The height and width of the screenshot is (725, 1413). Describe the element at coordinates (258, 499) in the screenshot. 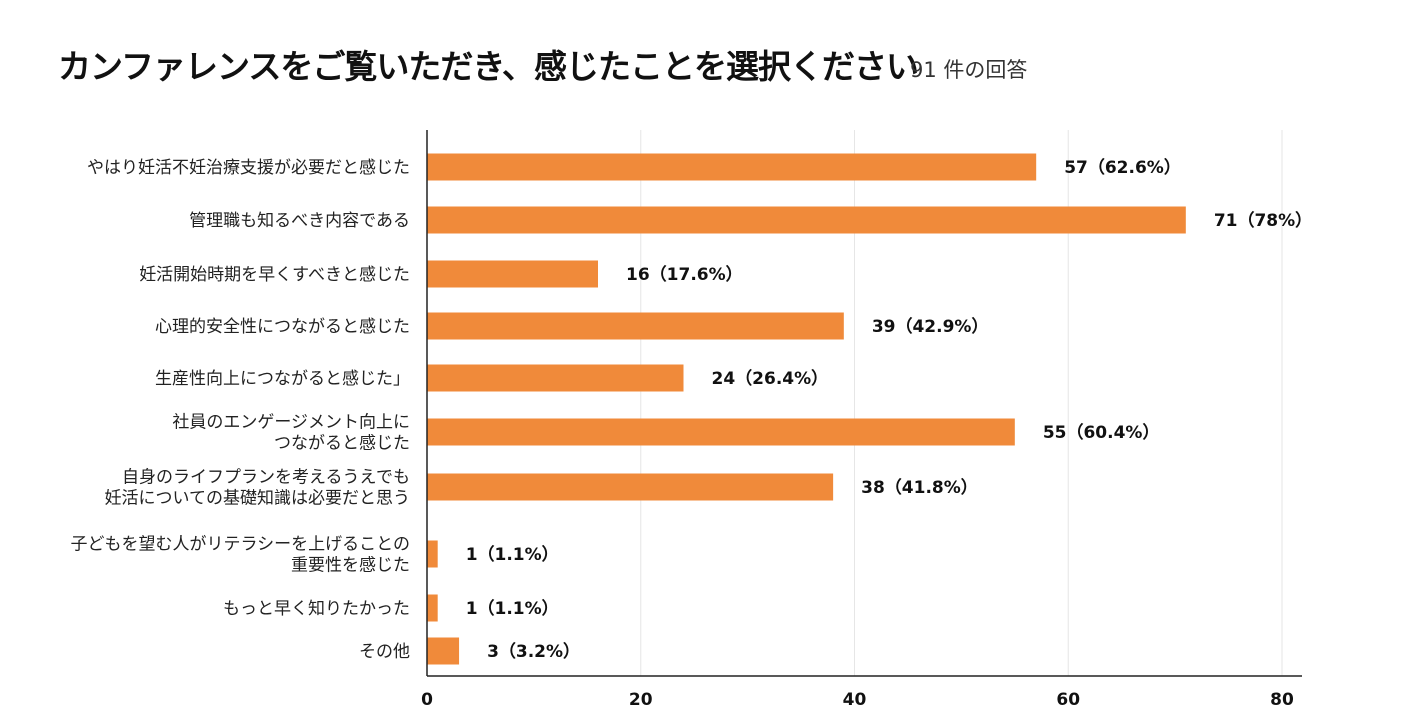

I see `category-label: 妊活についての基礎知識は必要だと思う` at that location.